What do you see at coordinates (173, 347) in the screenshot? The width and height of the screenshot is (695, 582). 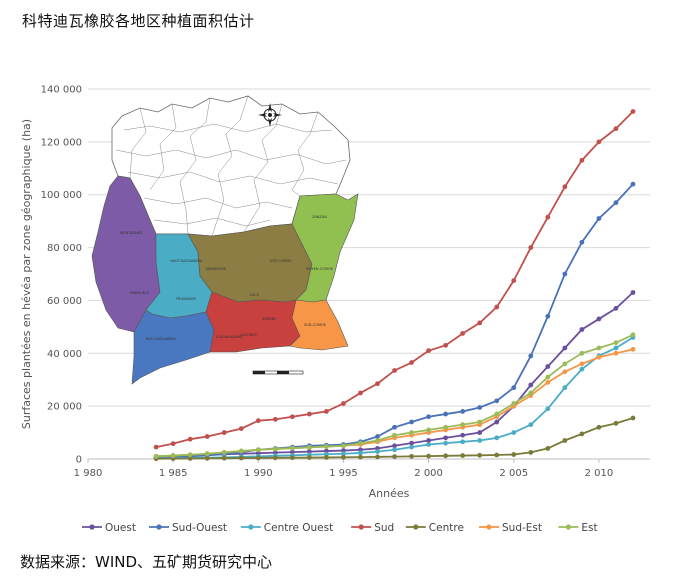 I see `map-region-sud-ouest` at bounding box center [173, 347].